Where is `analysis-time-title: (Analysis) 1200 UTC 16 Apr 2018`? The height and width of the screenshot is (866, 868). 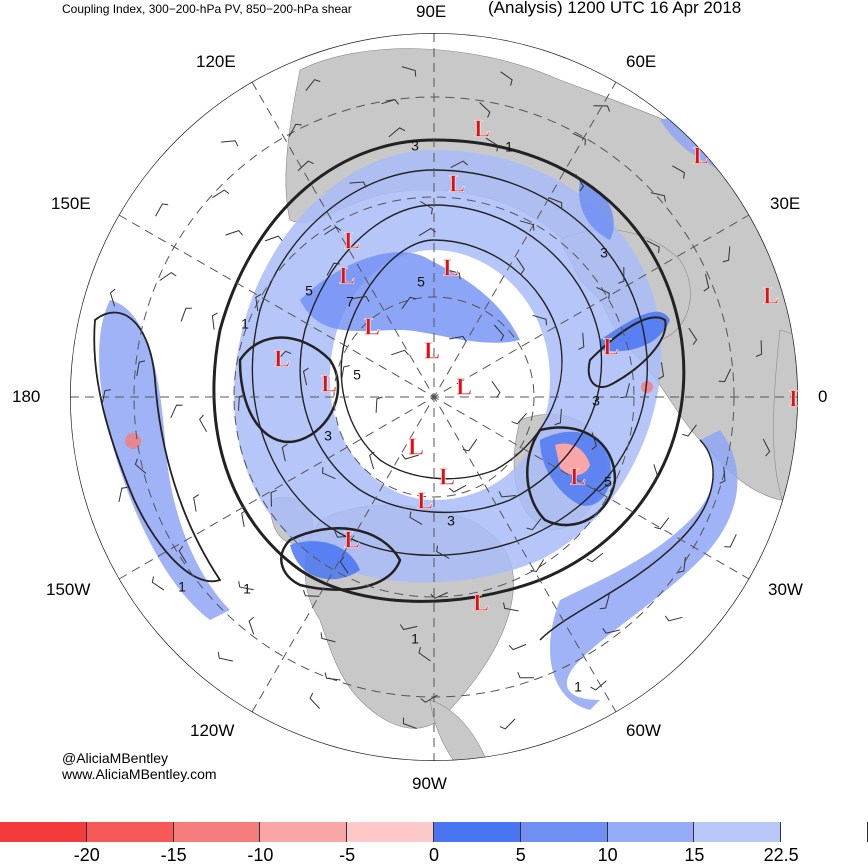
analysis-time-title: (Analysis) 1200 UTC 16 Apr 2018 is located at coordinates (615, 8).